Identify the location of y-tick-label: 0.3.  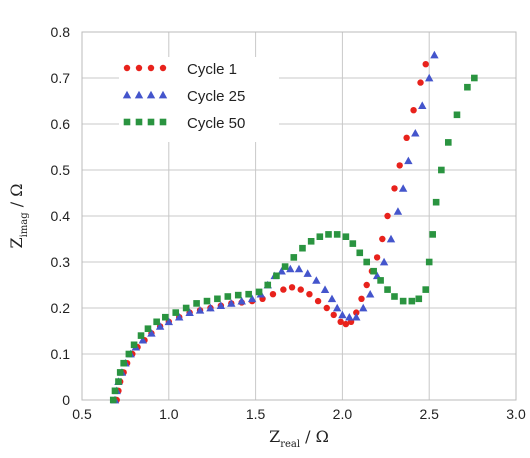
(61, 262).